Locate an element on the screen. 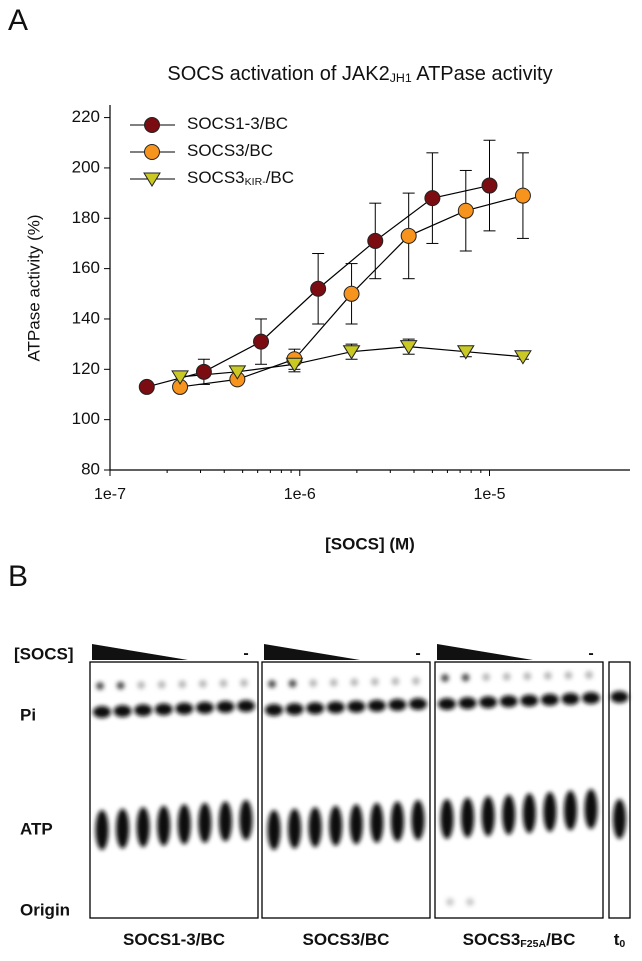 The height and width of the screenshot is (961, 642). legend-label: SOCS3KIR-/BC is located at coordinates (240, 178).